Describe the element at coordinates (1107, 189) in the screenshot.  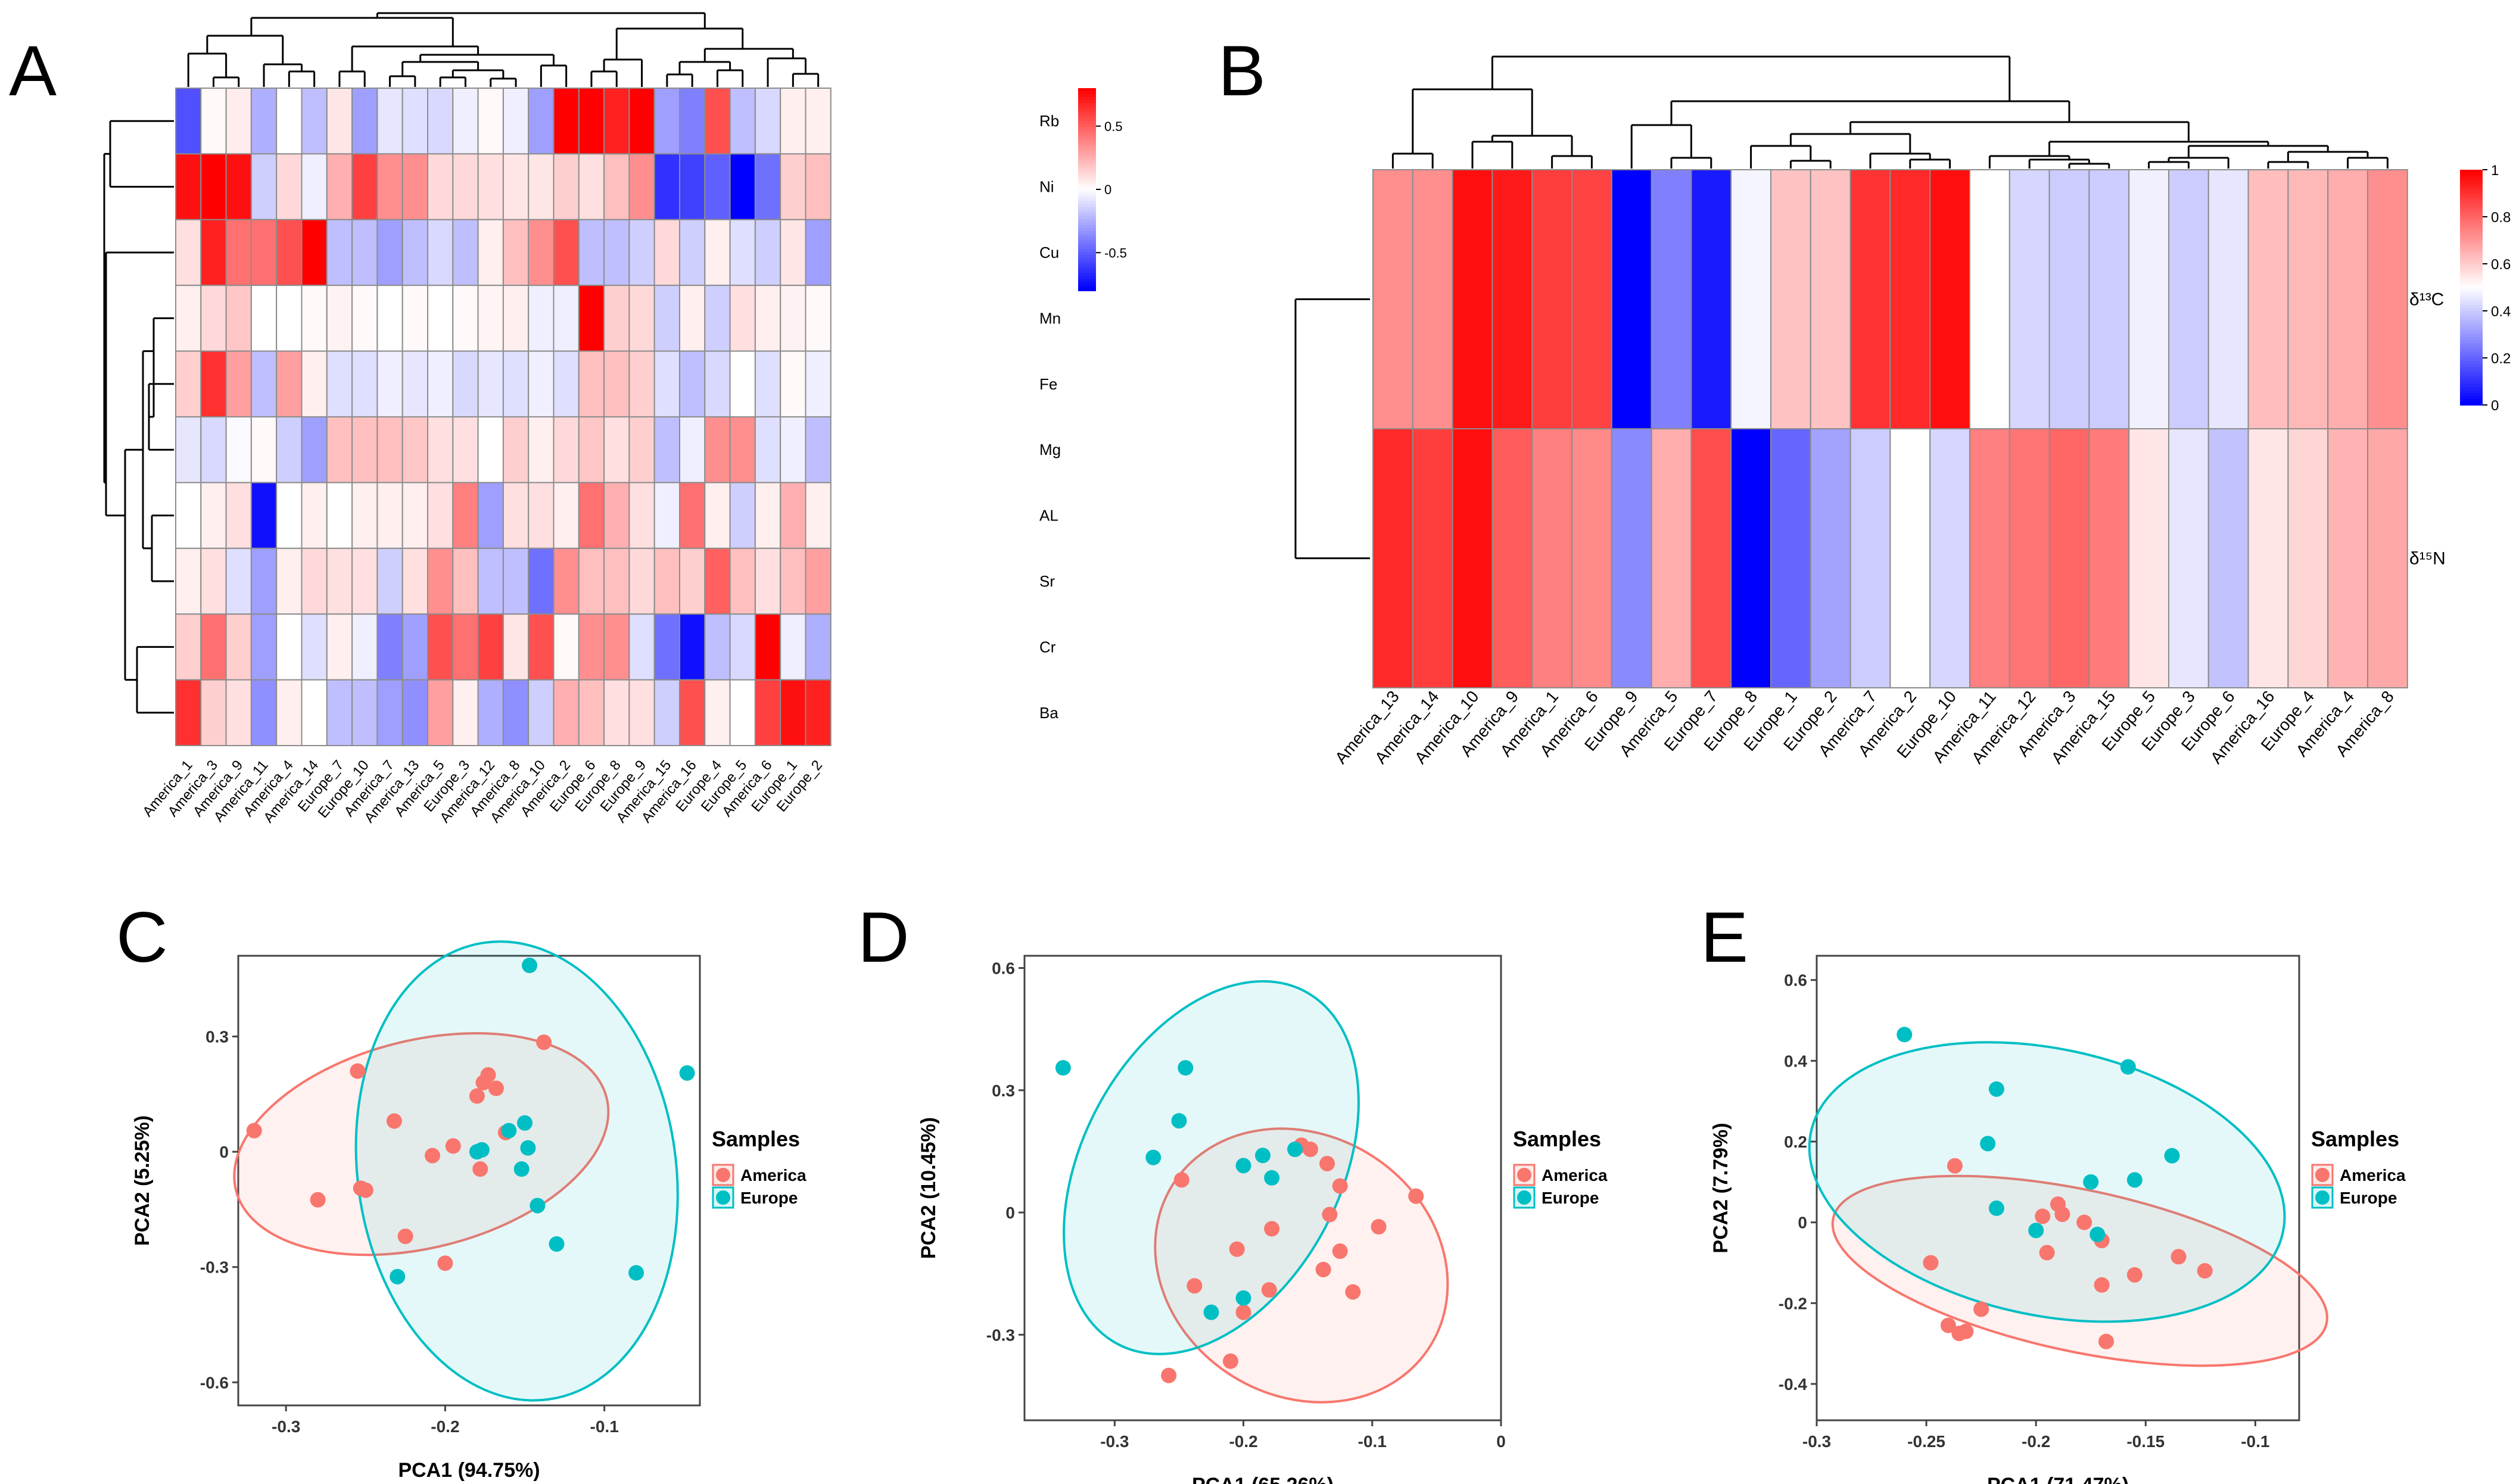
I see `colorbar-tick-label: 0` at that location.